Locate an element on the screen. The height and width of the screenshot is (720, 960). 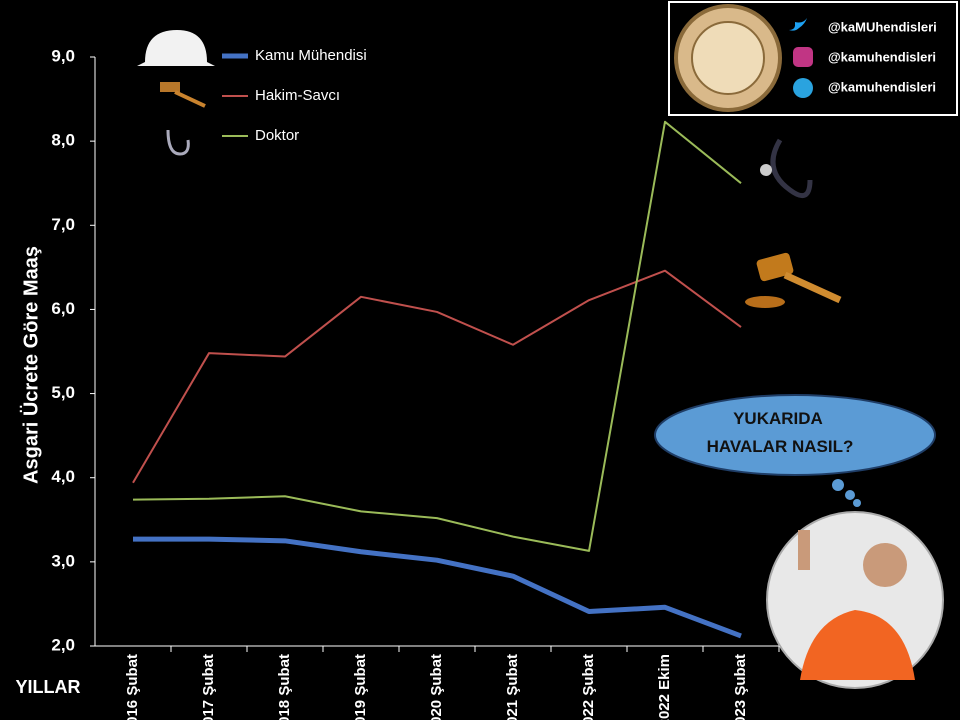
helmet-icon is located at coordinates (176, 48).